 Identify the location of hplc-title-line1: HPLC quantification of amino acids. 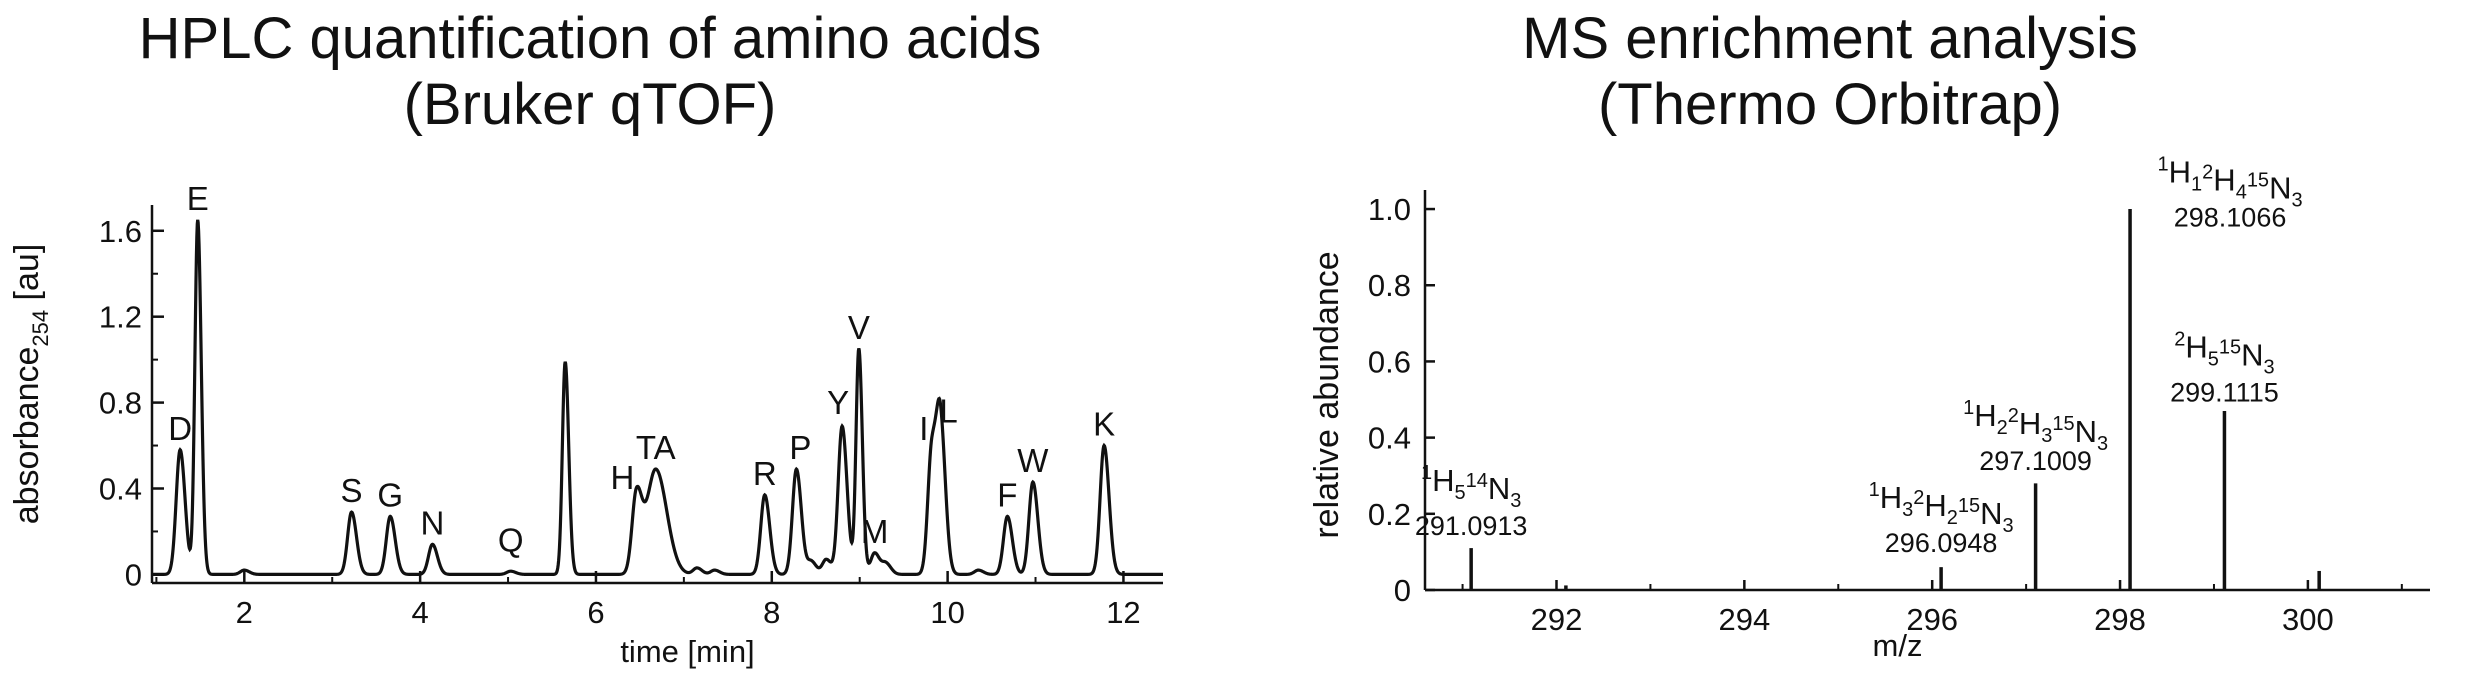
(590, 38).